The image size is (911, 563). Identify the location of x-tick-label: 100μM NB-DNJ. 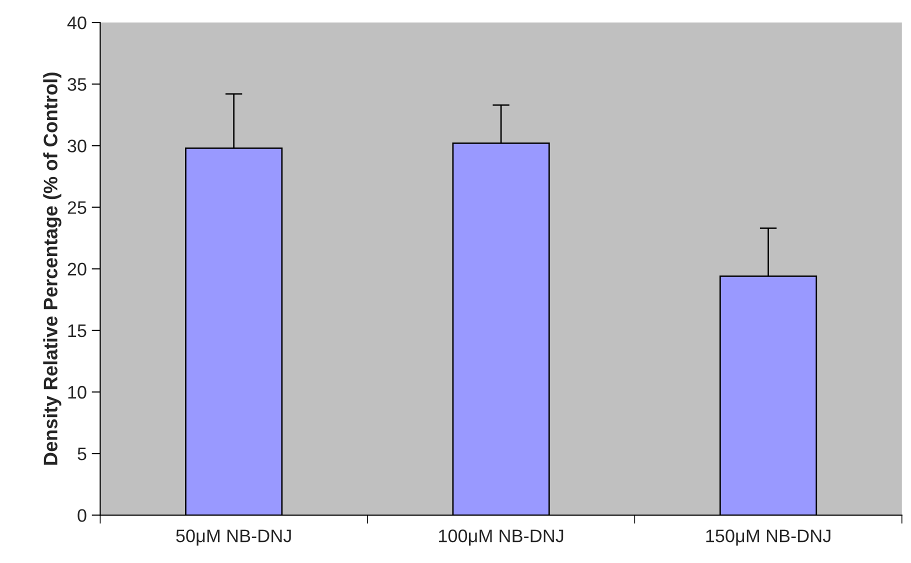
(501, 538).